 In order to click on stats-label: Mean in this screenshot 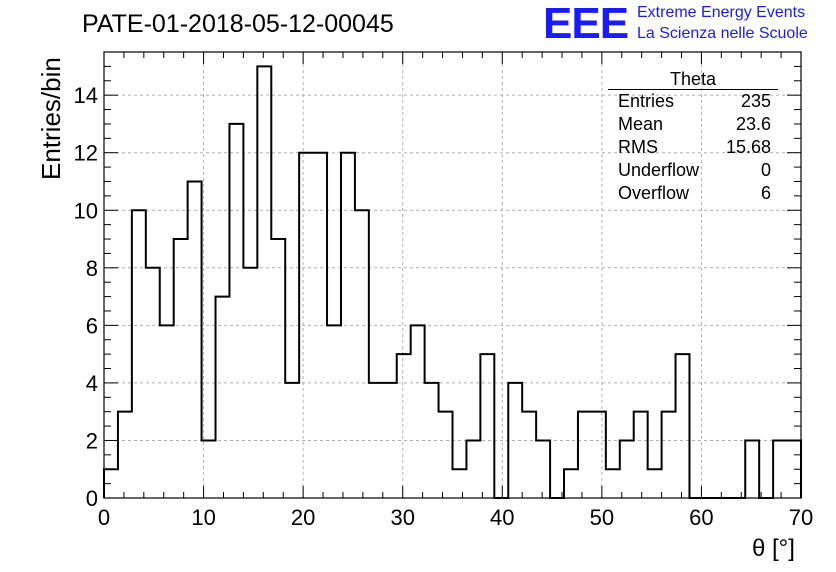, I will do `click(641, 124)`.